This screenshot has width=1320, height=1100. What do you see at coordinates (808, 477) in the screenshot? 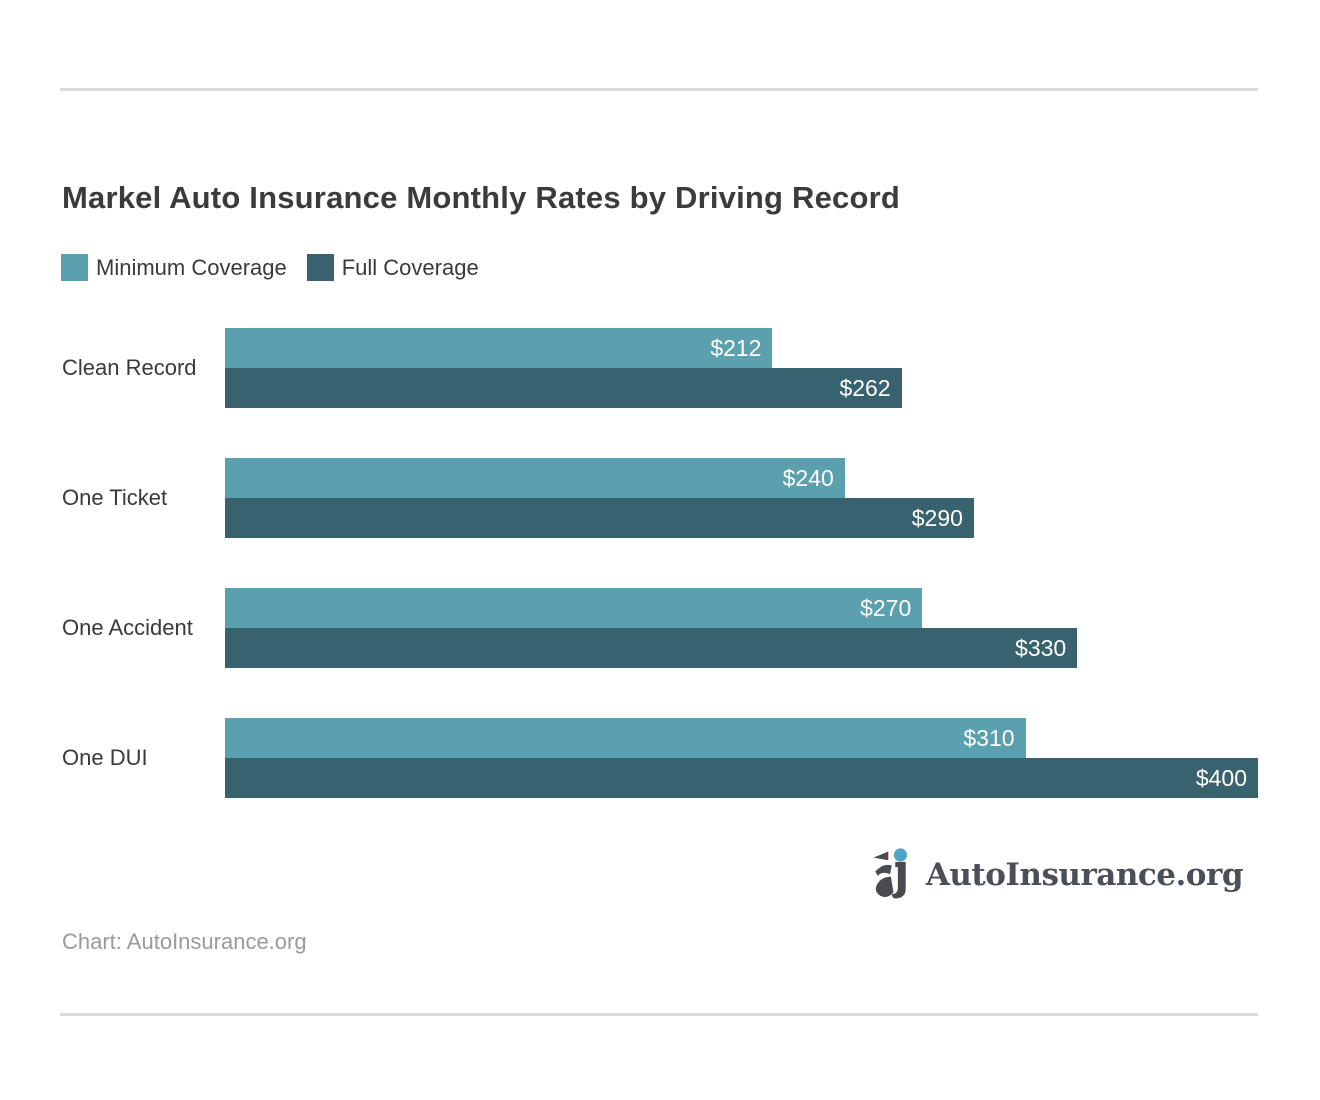
I see `bar-value-label: $240` at bounding box center [808, 477].